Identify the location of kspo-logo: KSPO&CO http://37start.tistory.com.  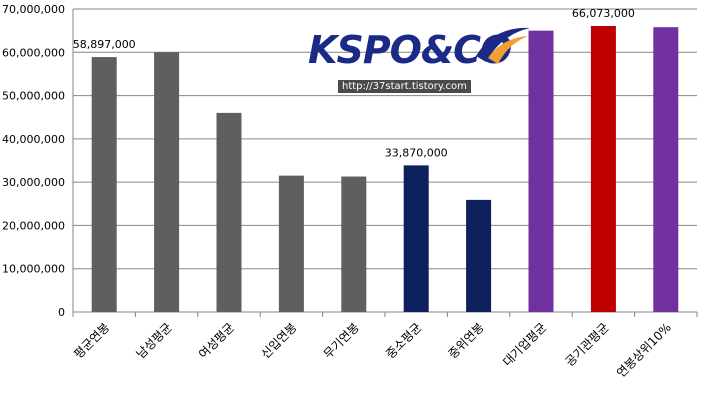
(415, 60).